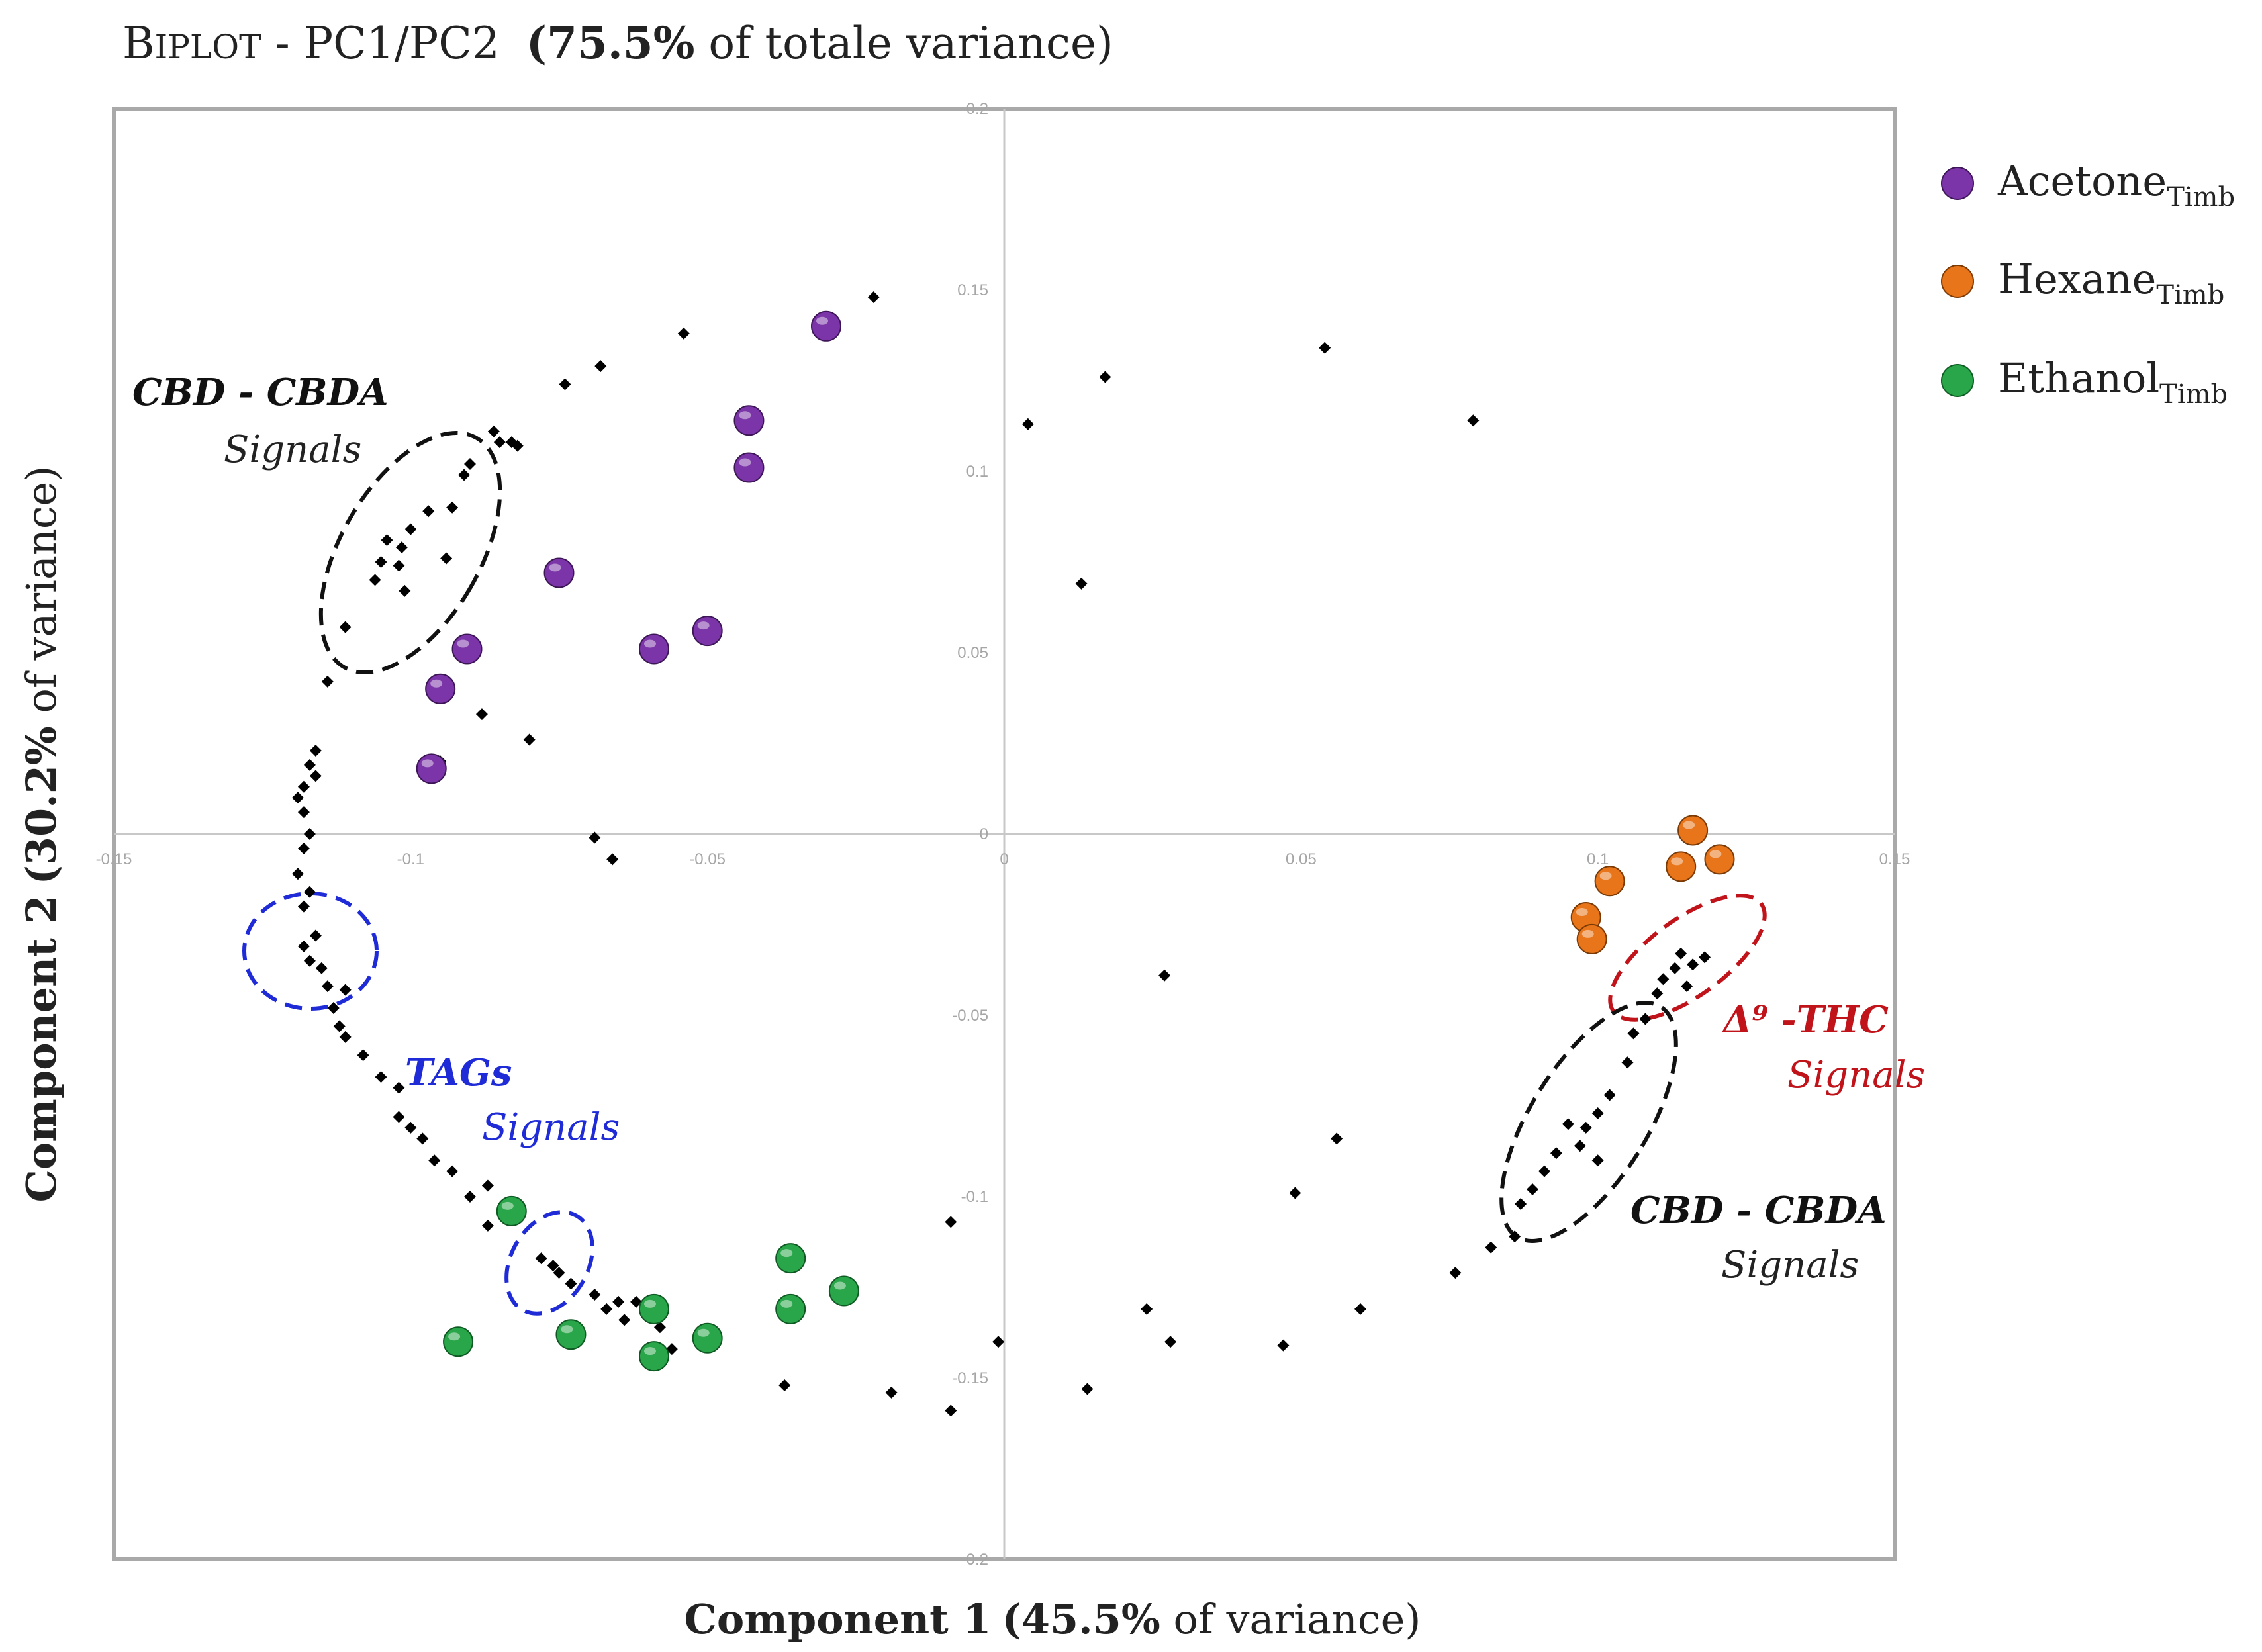 This screenshot has height=1652, width=2262. What do you see at coordinates (984, 834) in the screenshot?
I see `y-tick-label: 0` at bounding box center [984, 834].